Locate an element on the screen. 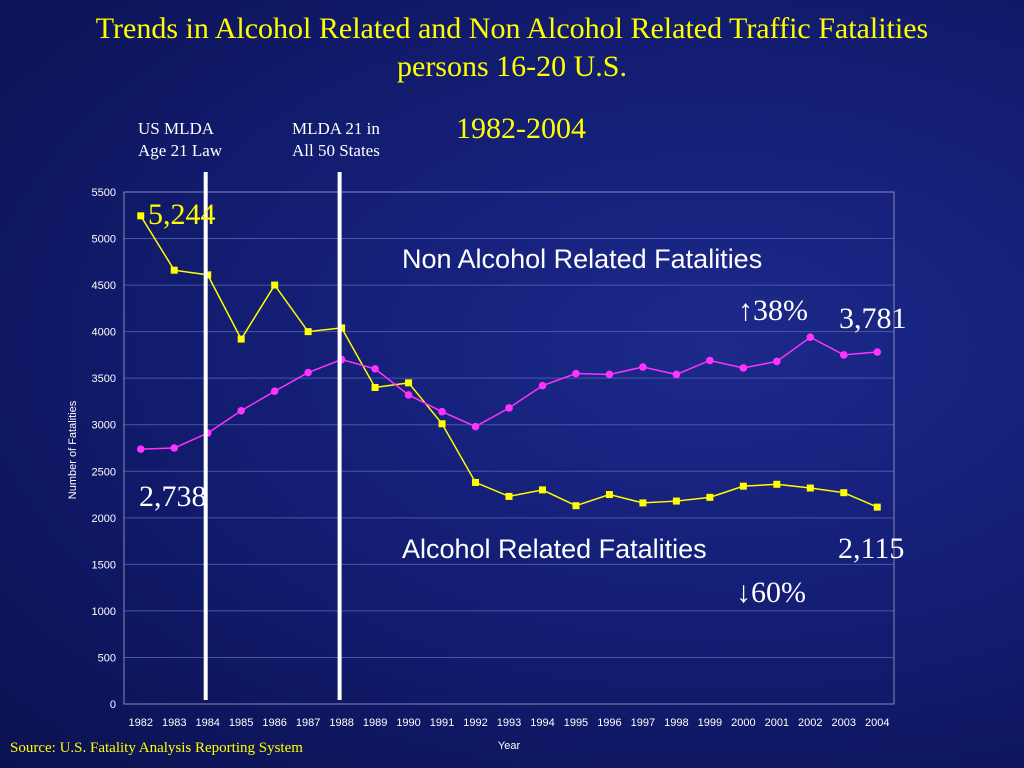 The height and width of the screenshot is (768, 1024). y-axis-label: Number of Fatalities is located at coordinates (73, 449).